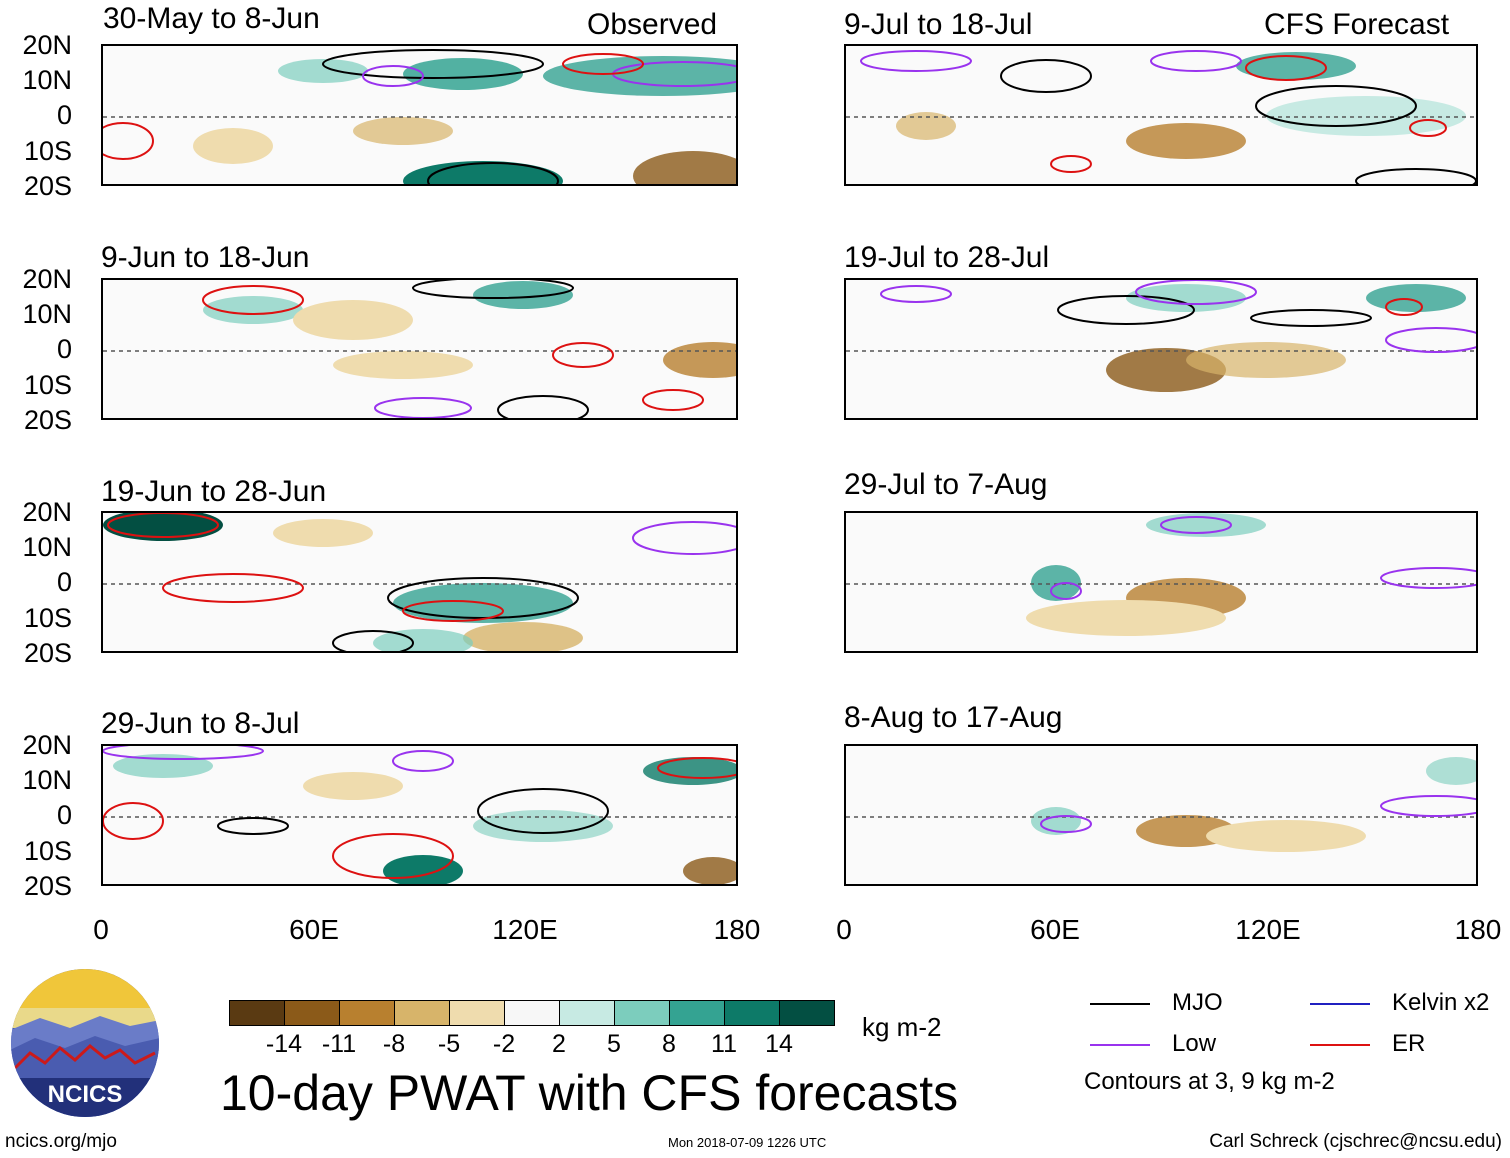 The image size is (1510, 1158). What do you see at coordinates (284, 1044) in the screenshot?
I see `colorbar-tick-label: -14` at bounding box center [284, 1044].